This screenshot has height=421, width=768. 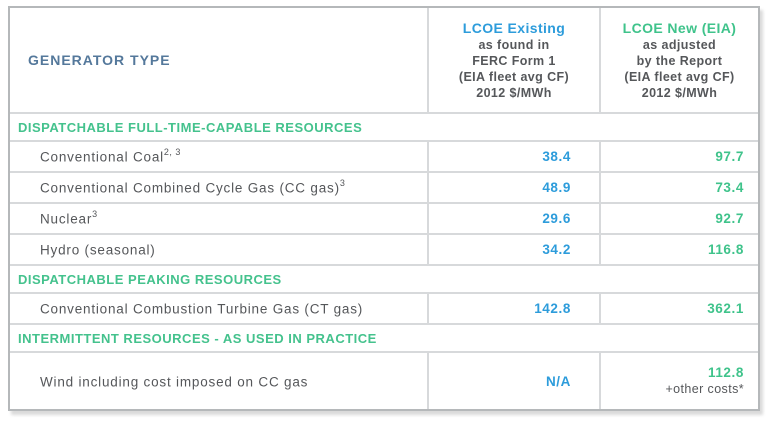 What do you see at coordinates (515, 381) in the screenshot?
I see `lcoe-existing-cell: N/A` at bounding box center [515, 381].